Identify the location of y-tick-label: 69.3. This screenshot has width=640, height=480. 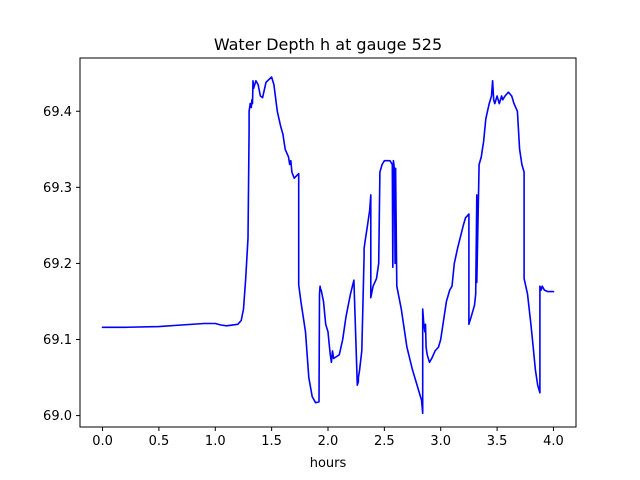
(57, 188).